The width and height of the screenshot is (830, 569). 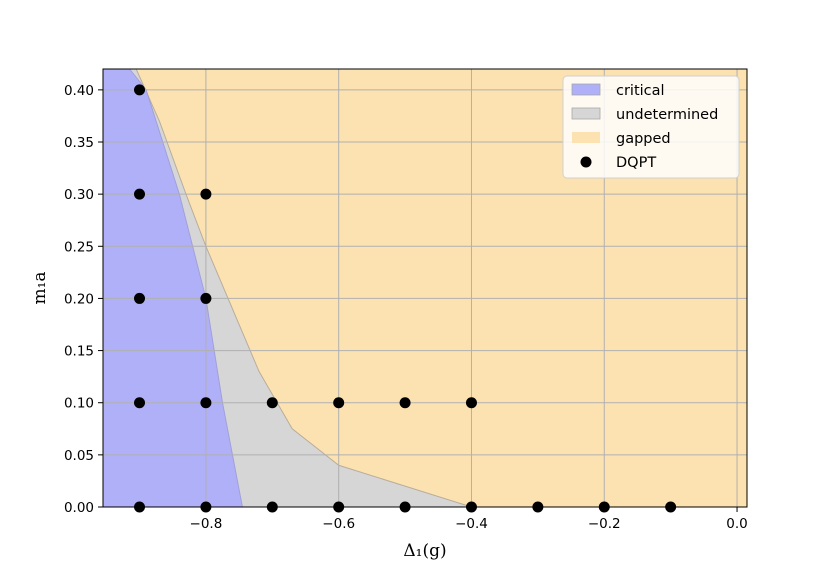 What do you see at coordinates (338, 524) in the screenshot?
I see `x-tick-label: −0.6` at bounding box center [338, 524].